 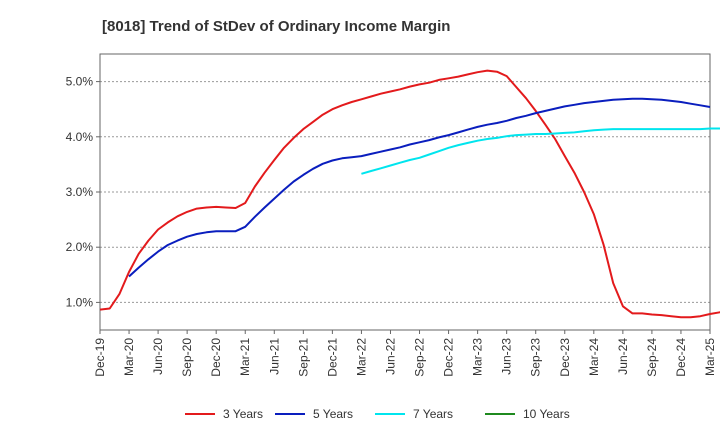 I want to click on x-tick-label: Sep-24, so click(x=652, y=357).